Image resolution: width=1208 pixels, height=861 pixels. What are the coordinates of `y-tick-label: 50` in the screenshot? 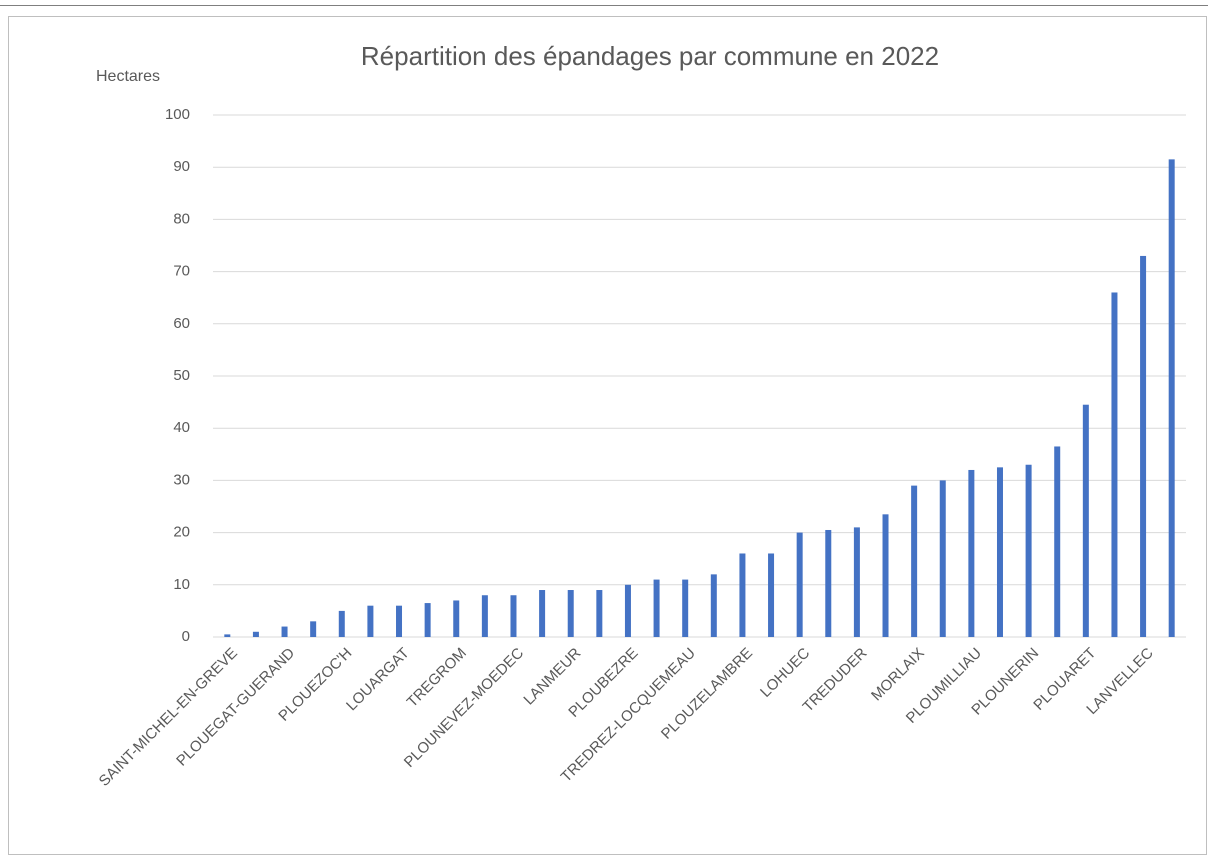 It's located at (181, 375).